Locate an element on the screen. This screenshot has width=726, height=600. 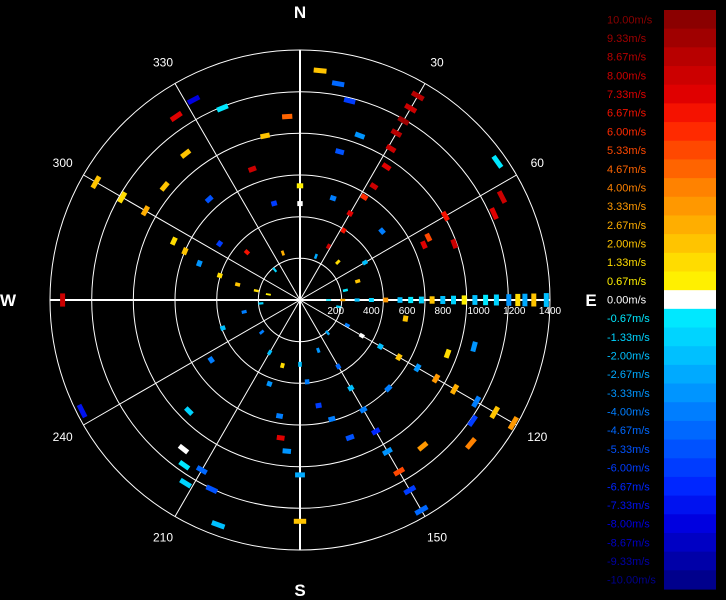
colorbar-label: 5.33m/s is located at coordinates (627, 151).